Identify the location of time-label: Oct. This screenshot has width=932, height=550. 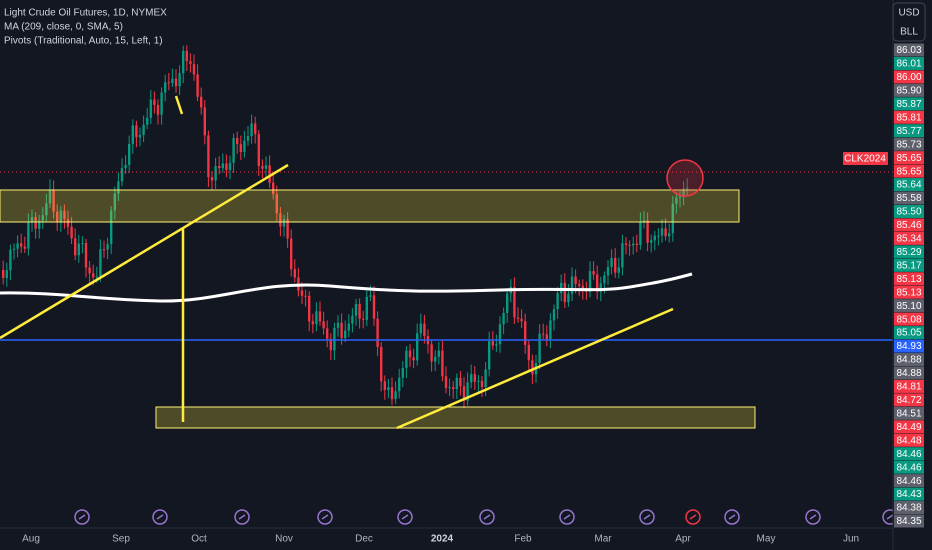
(199, 539).